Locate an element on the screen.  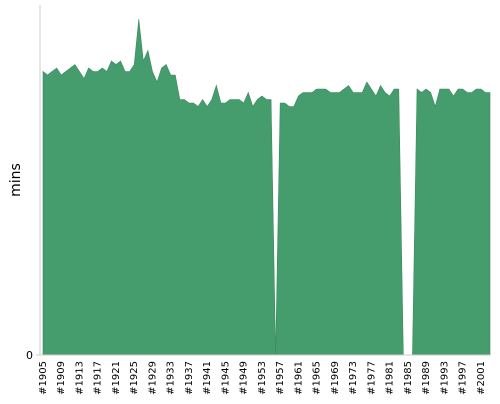
x-tick-label: #1937 is located at coordinates (189, 378).